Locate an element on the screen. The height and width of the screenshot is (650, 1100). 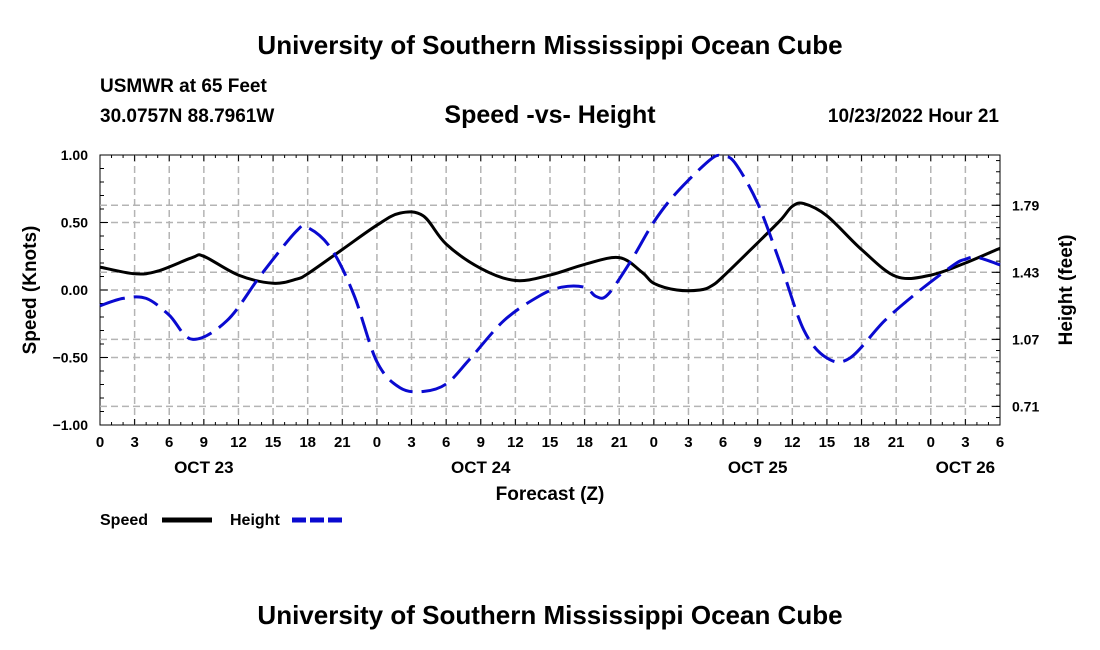
date-label: OCT 26 is located at coordinates (966, 467).